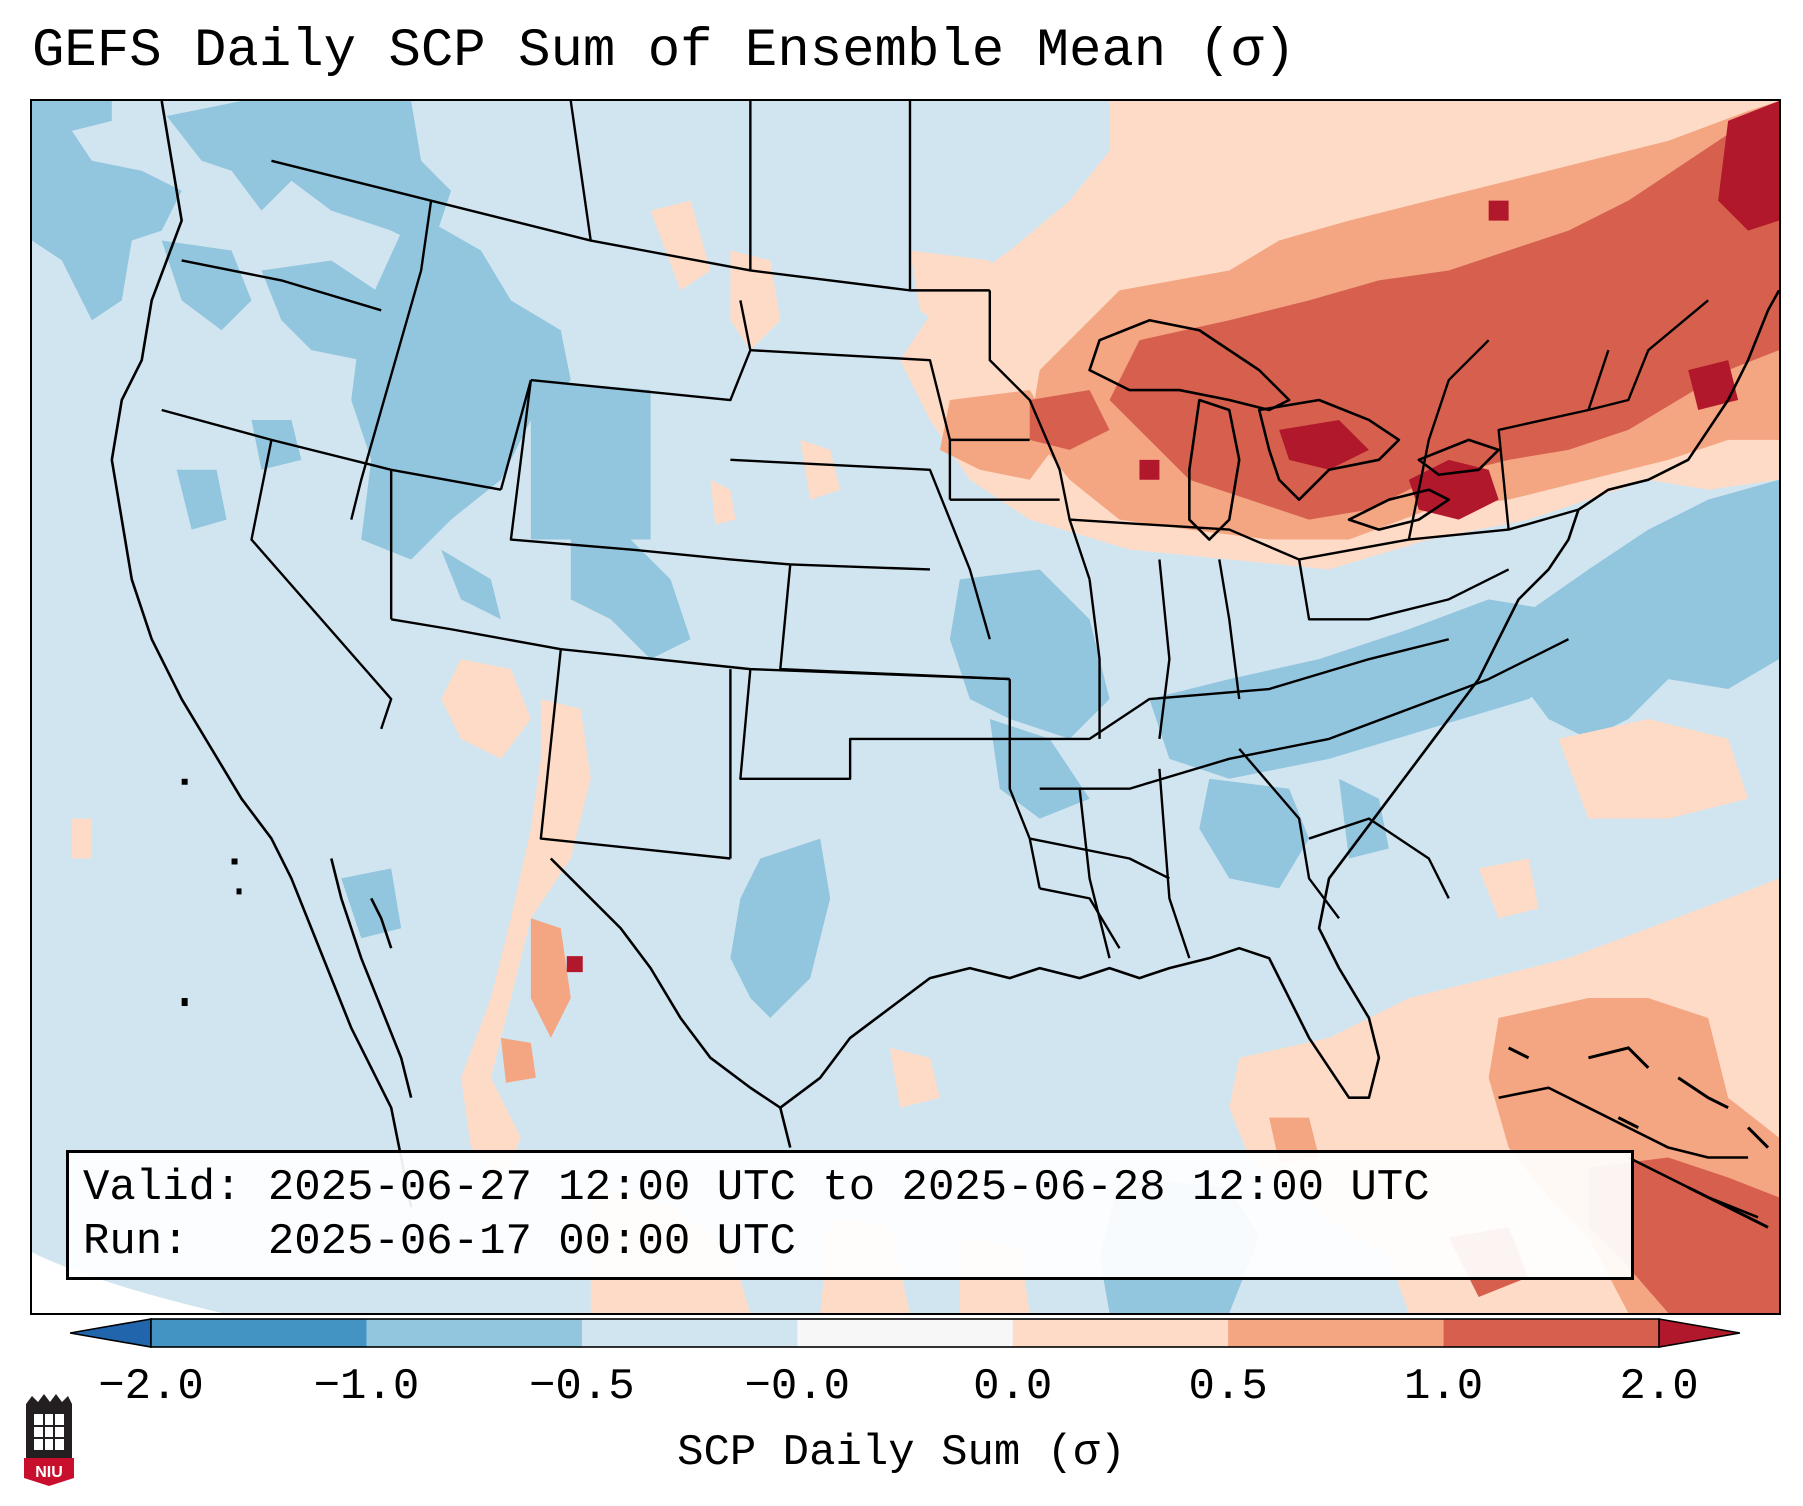  I want to click on colorbar, so click(905, 1333).